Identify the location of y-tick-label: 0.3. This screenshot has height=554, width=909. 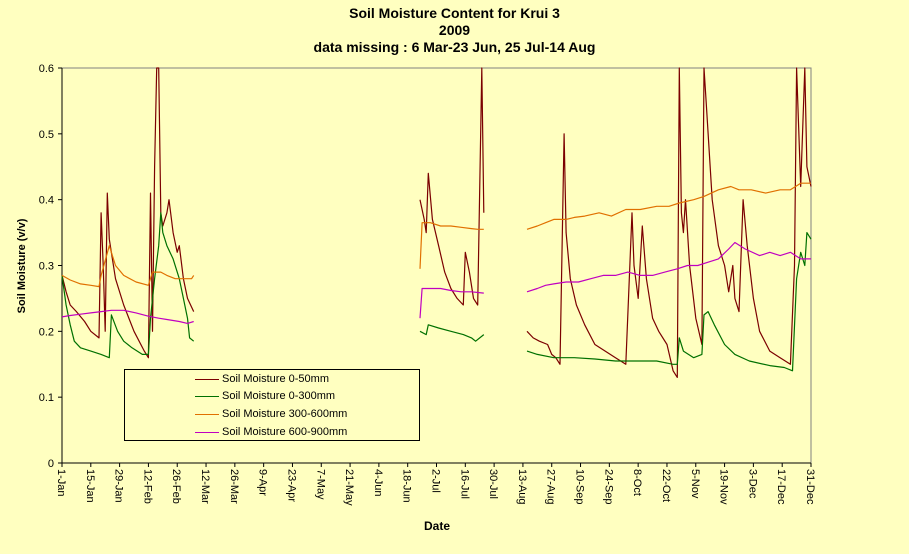
(46, 267).